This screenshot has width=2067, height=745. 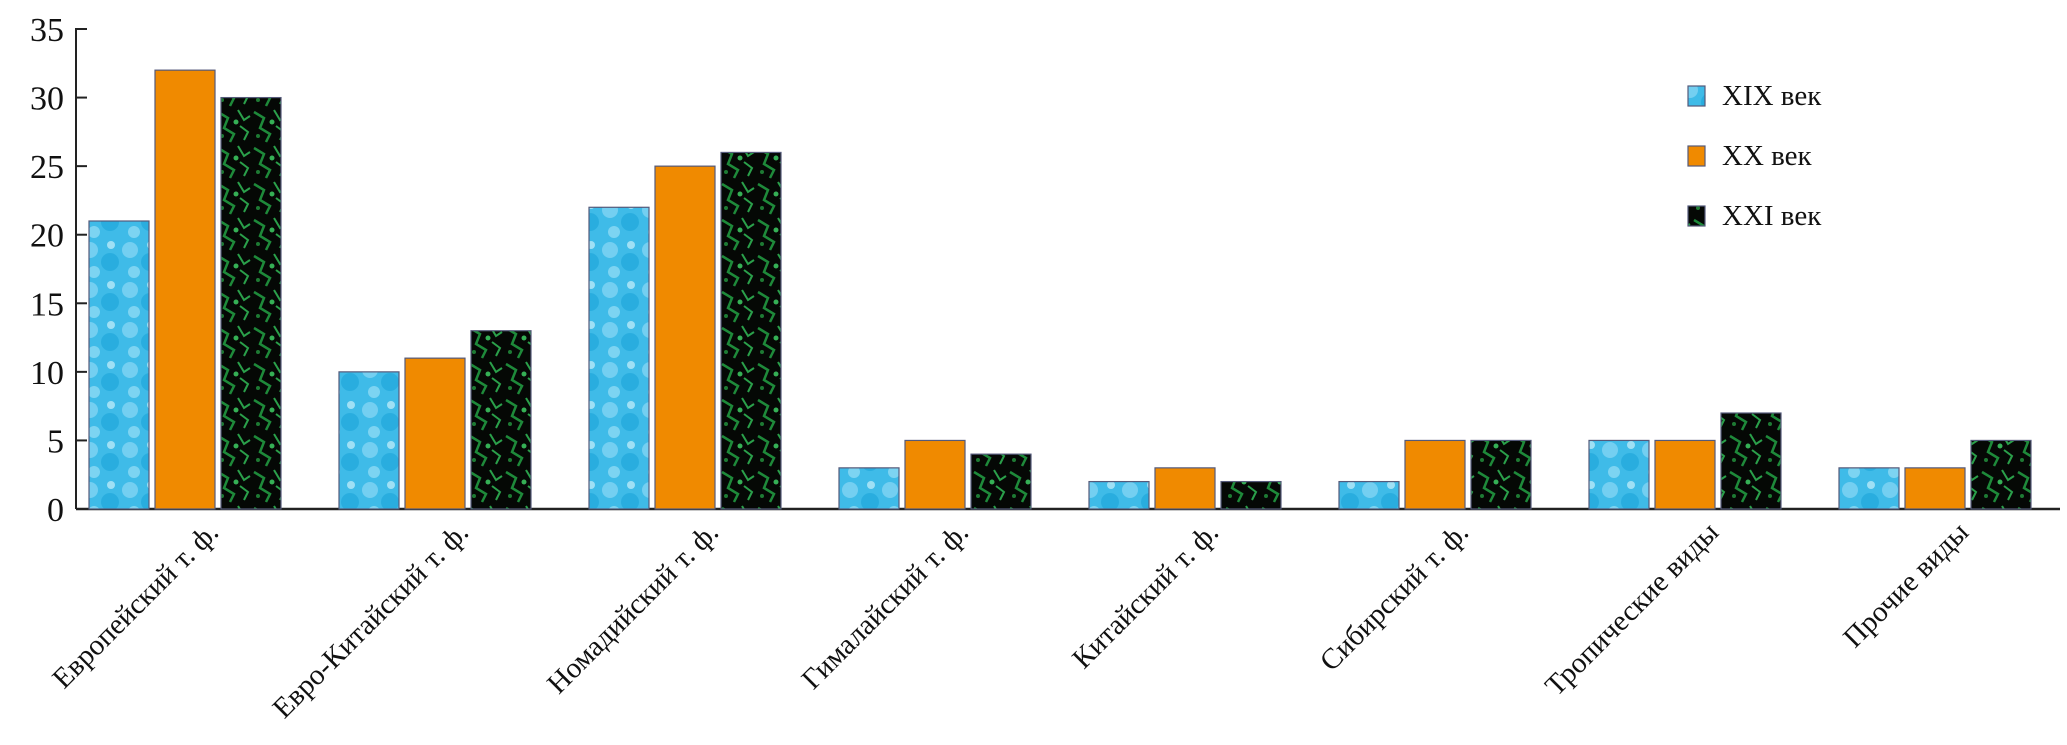 What do you see at coordinates (47, 236) in the screenshot?
I see `y-tick-label: 20` at bounding box center [47, 236].